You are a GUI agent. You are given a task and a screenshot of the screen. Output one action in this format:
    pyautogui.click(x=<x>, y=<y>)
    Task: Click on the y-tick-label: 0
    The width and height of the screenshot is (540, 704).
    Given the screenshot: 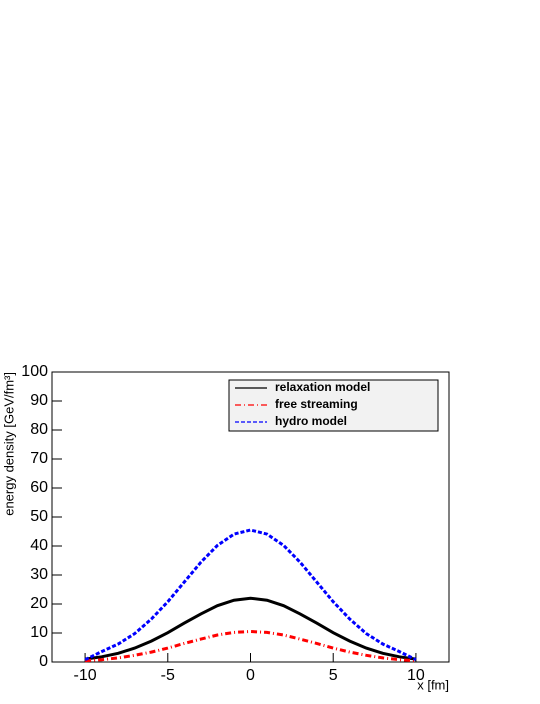 What is the action you would take?
    pyautogui.click(x=43, y=661)
    